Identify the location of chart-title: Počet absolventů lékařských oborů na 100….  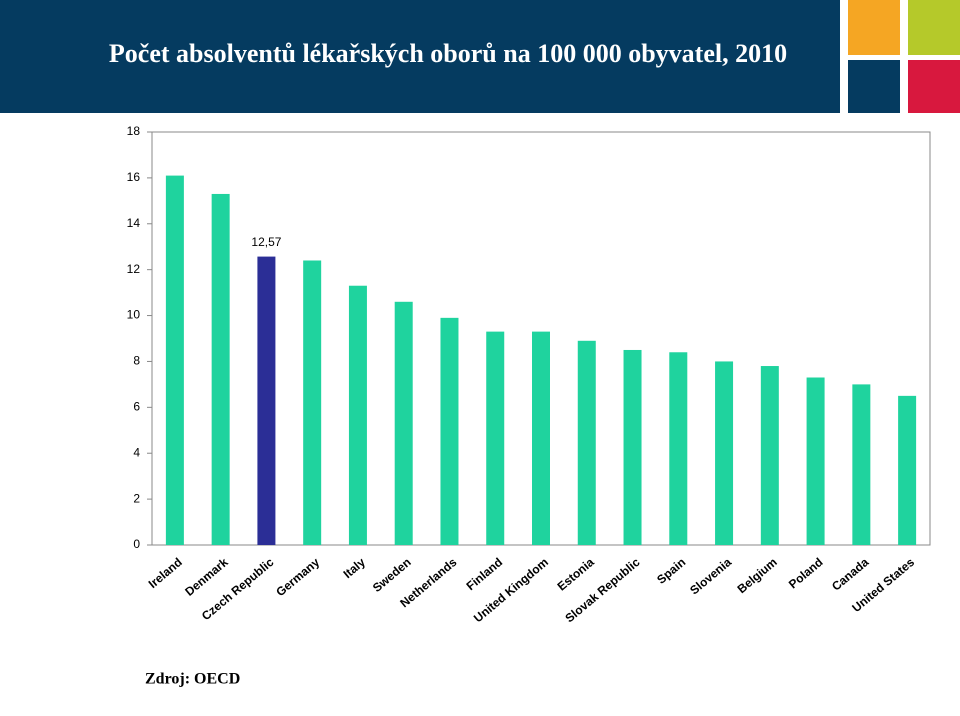
(448, 53).